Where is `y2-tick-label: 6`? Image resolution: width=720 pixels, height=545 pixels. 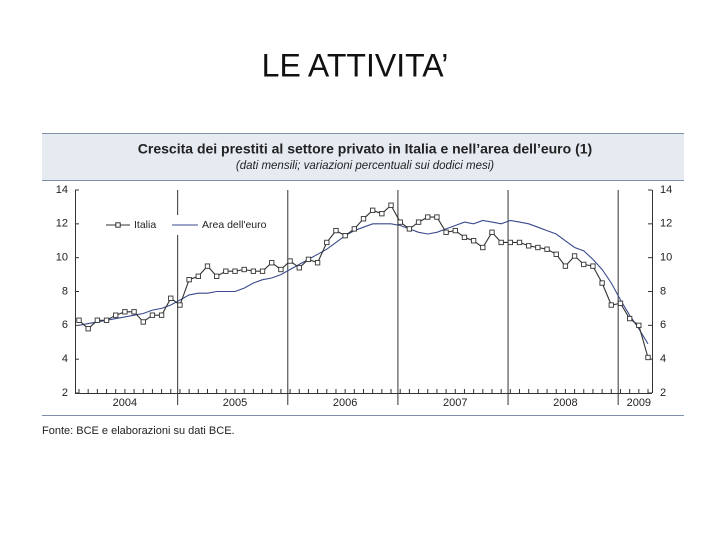
y2-tick-label: 6 is located at coordinates (663, 325).